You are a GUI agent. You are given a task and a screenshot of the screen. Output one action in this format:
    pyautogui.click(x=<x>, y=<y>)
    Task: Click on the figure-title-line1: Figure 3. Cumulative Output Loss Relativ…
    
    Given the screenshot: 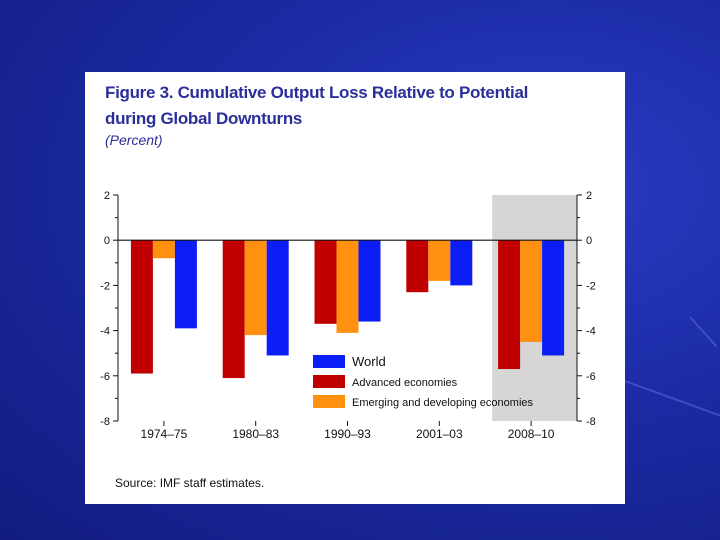 What is the action you would take?
    pyautogui.click(x=317, y=92)
    